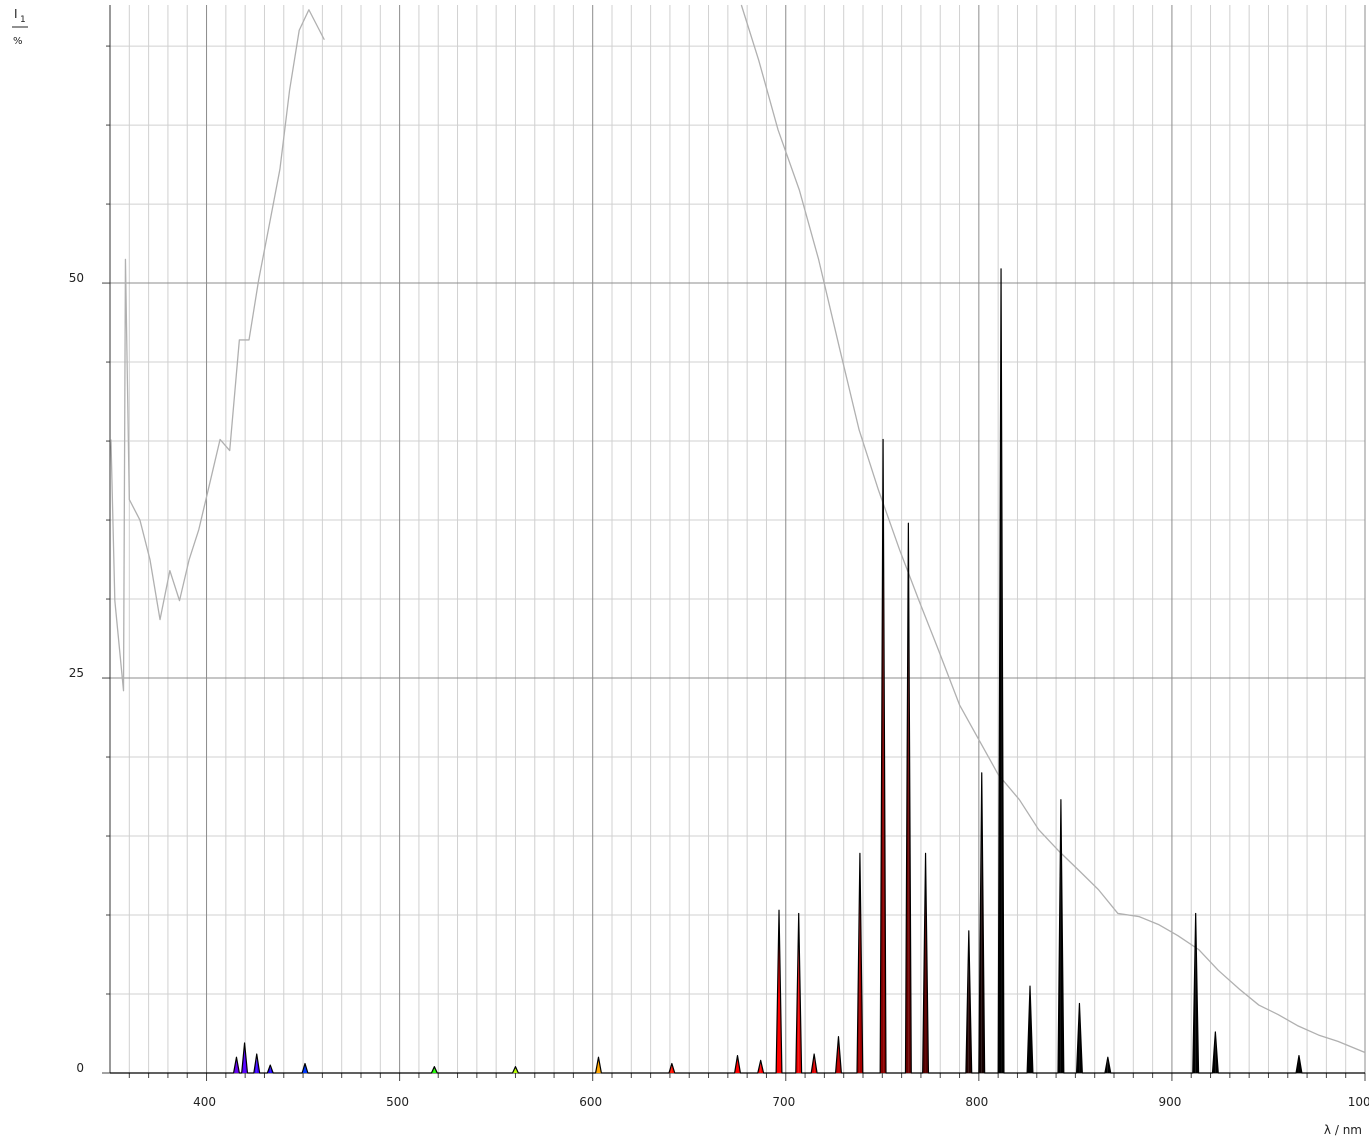 The height and width of the screenshot is (1146, 1369). I want to click on x-tick-label: 700, so click(783, 1102).